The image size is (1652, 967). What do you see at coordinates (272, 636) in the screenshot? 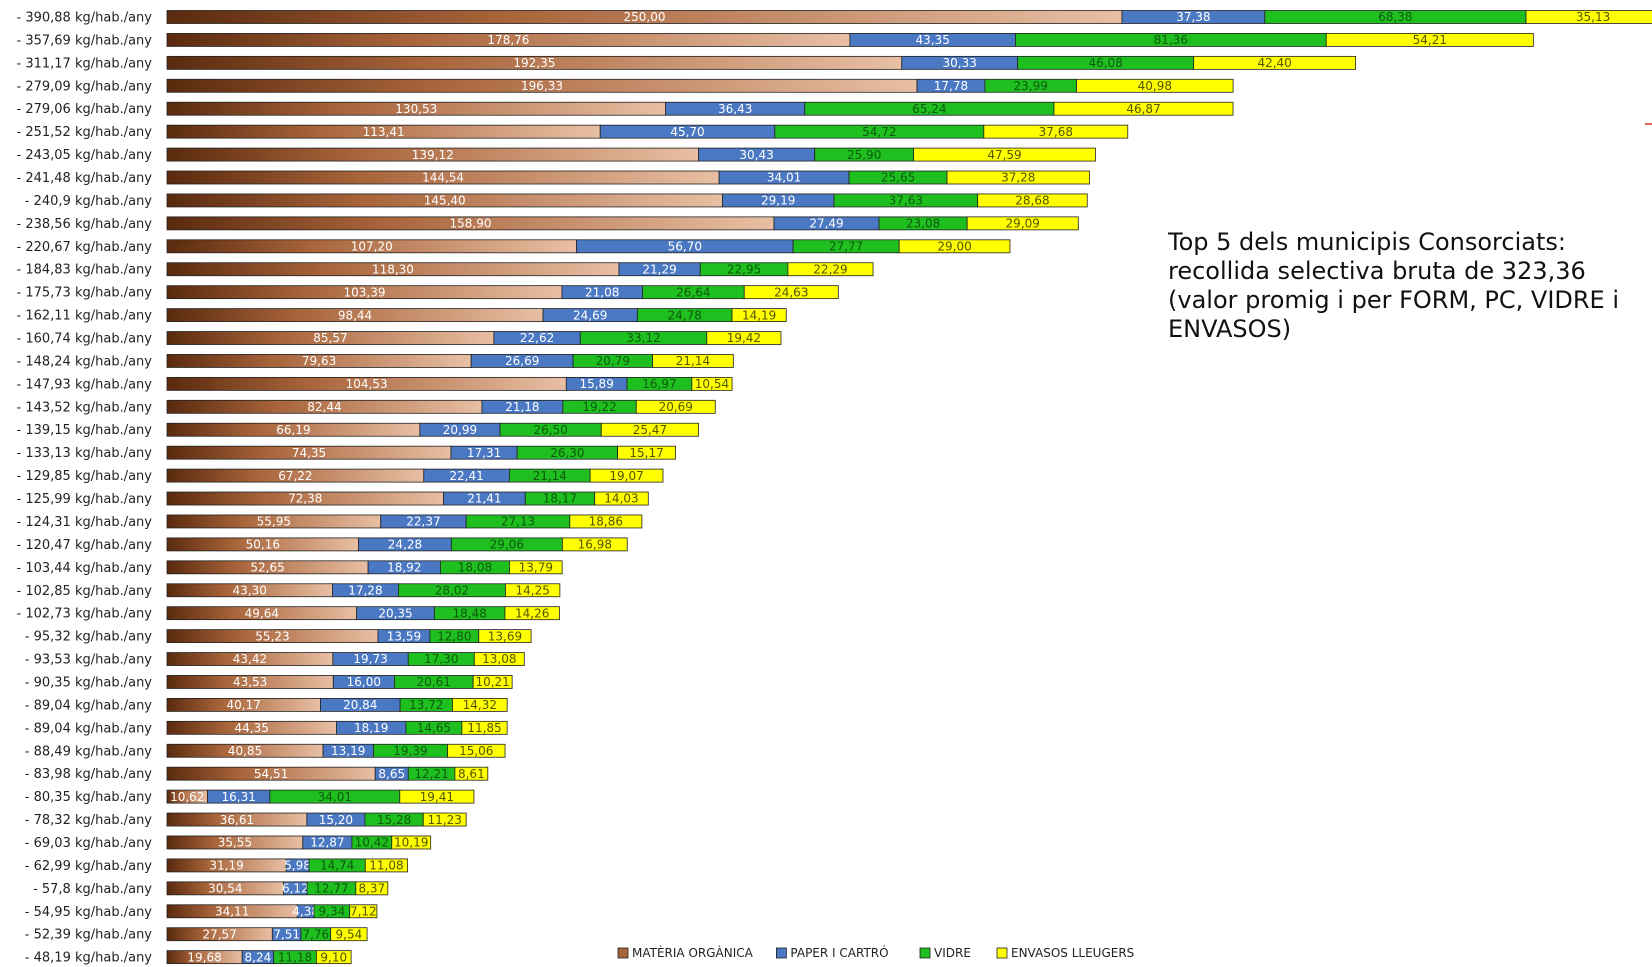
I see `data-label: 55,23` at bounding box center [272, 636].